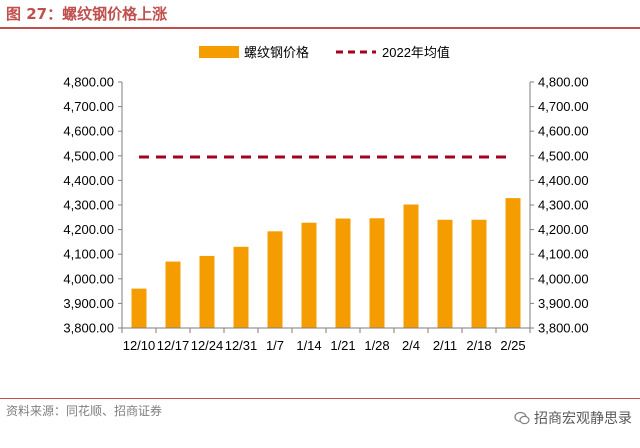  What do you see at coordinates (320, 398) in the screenshot?
I see `source-rule` at bounding box center [320, 398].